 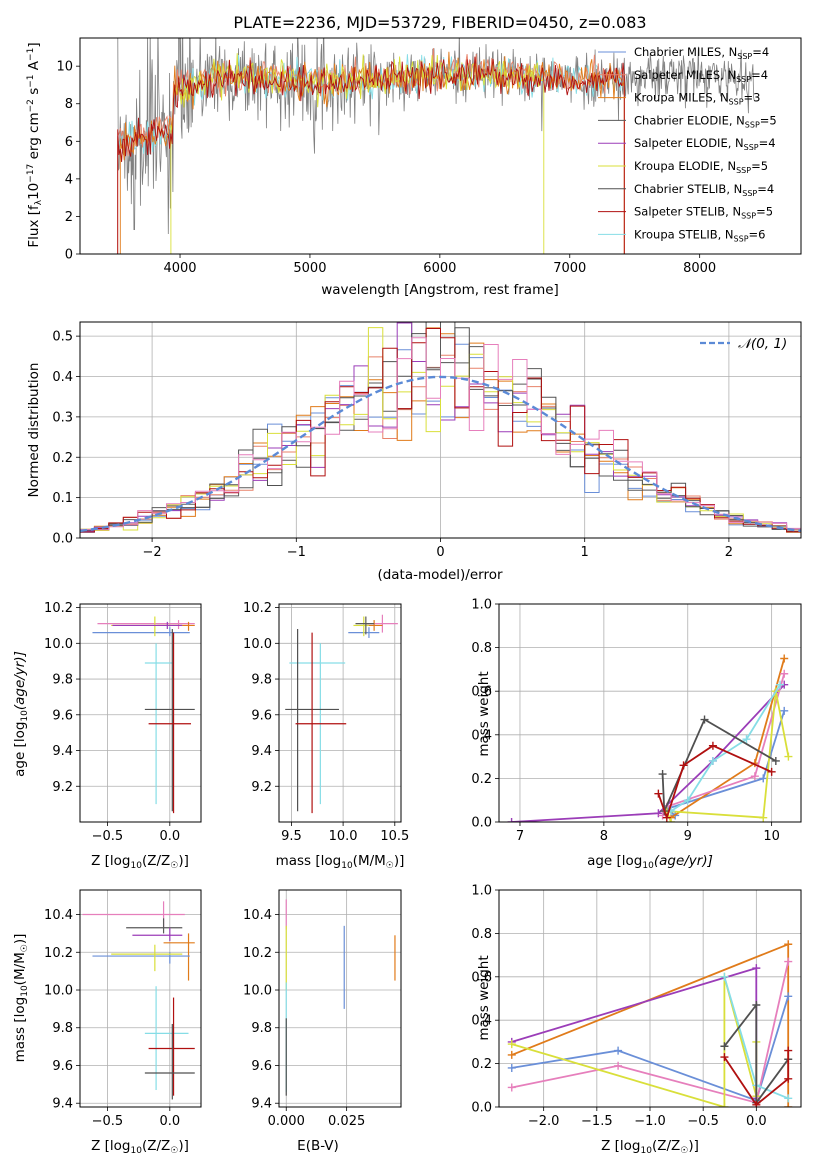 I want to click on weight-line, so click(x=756, y=1078).